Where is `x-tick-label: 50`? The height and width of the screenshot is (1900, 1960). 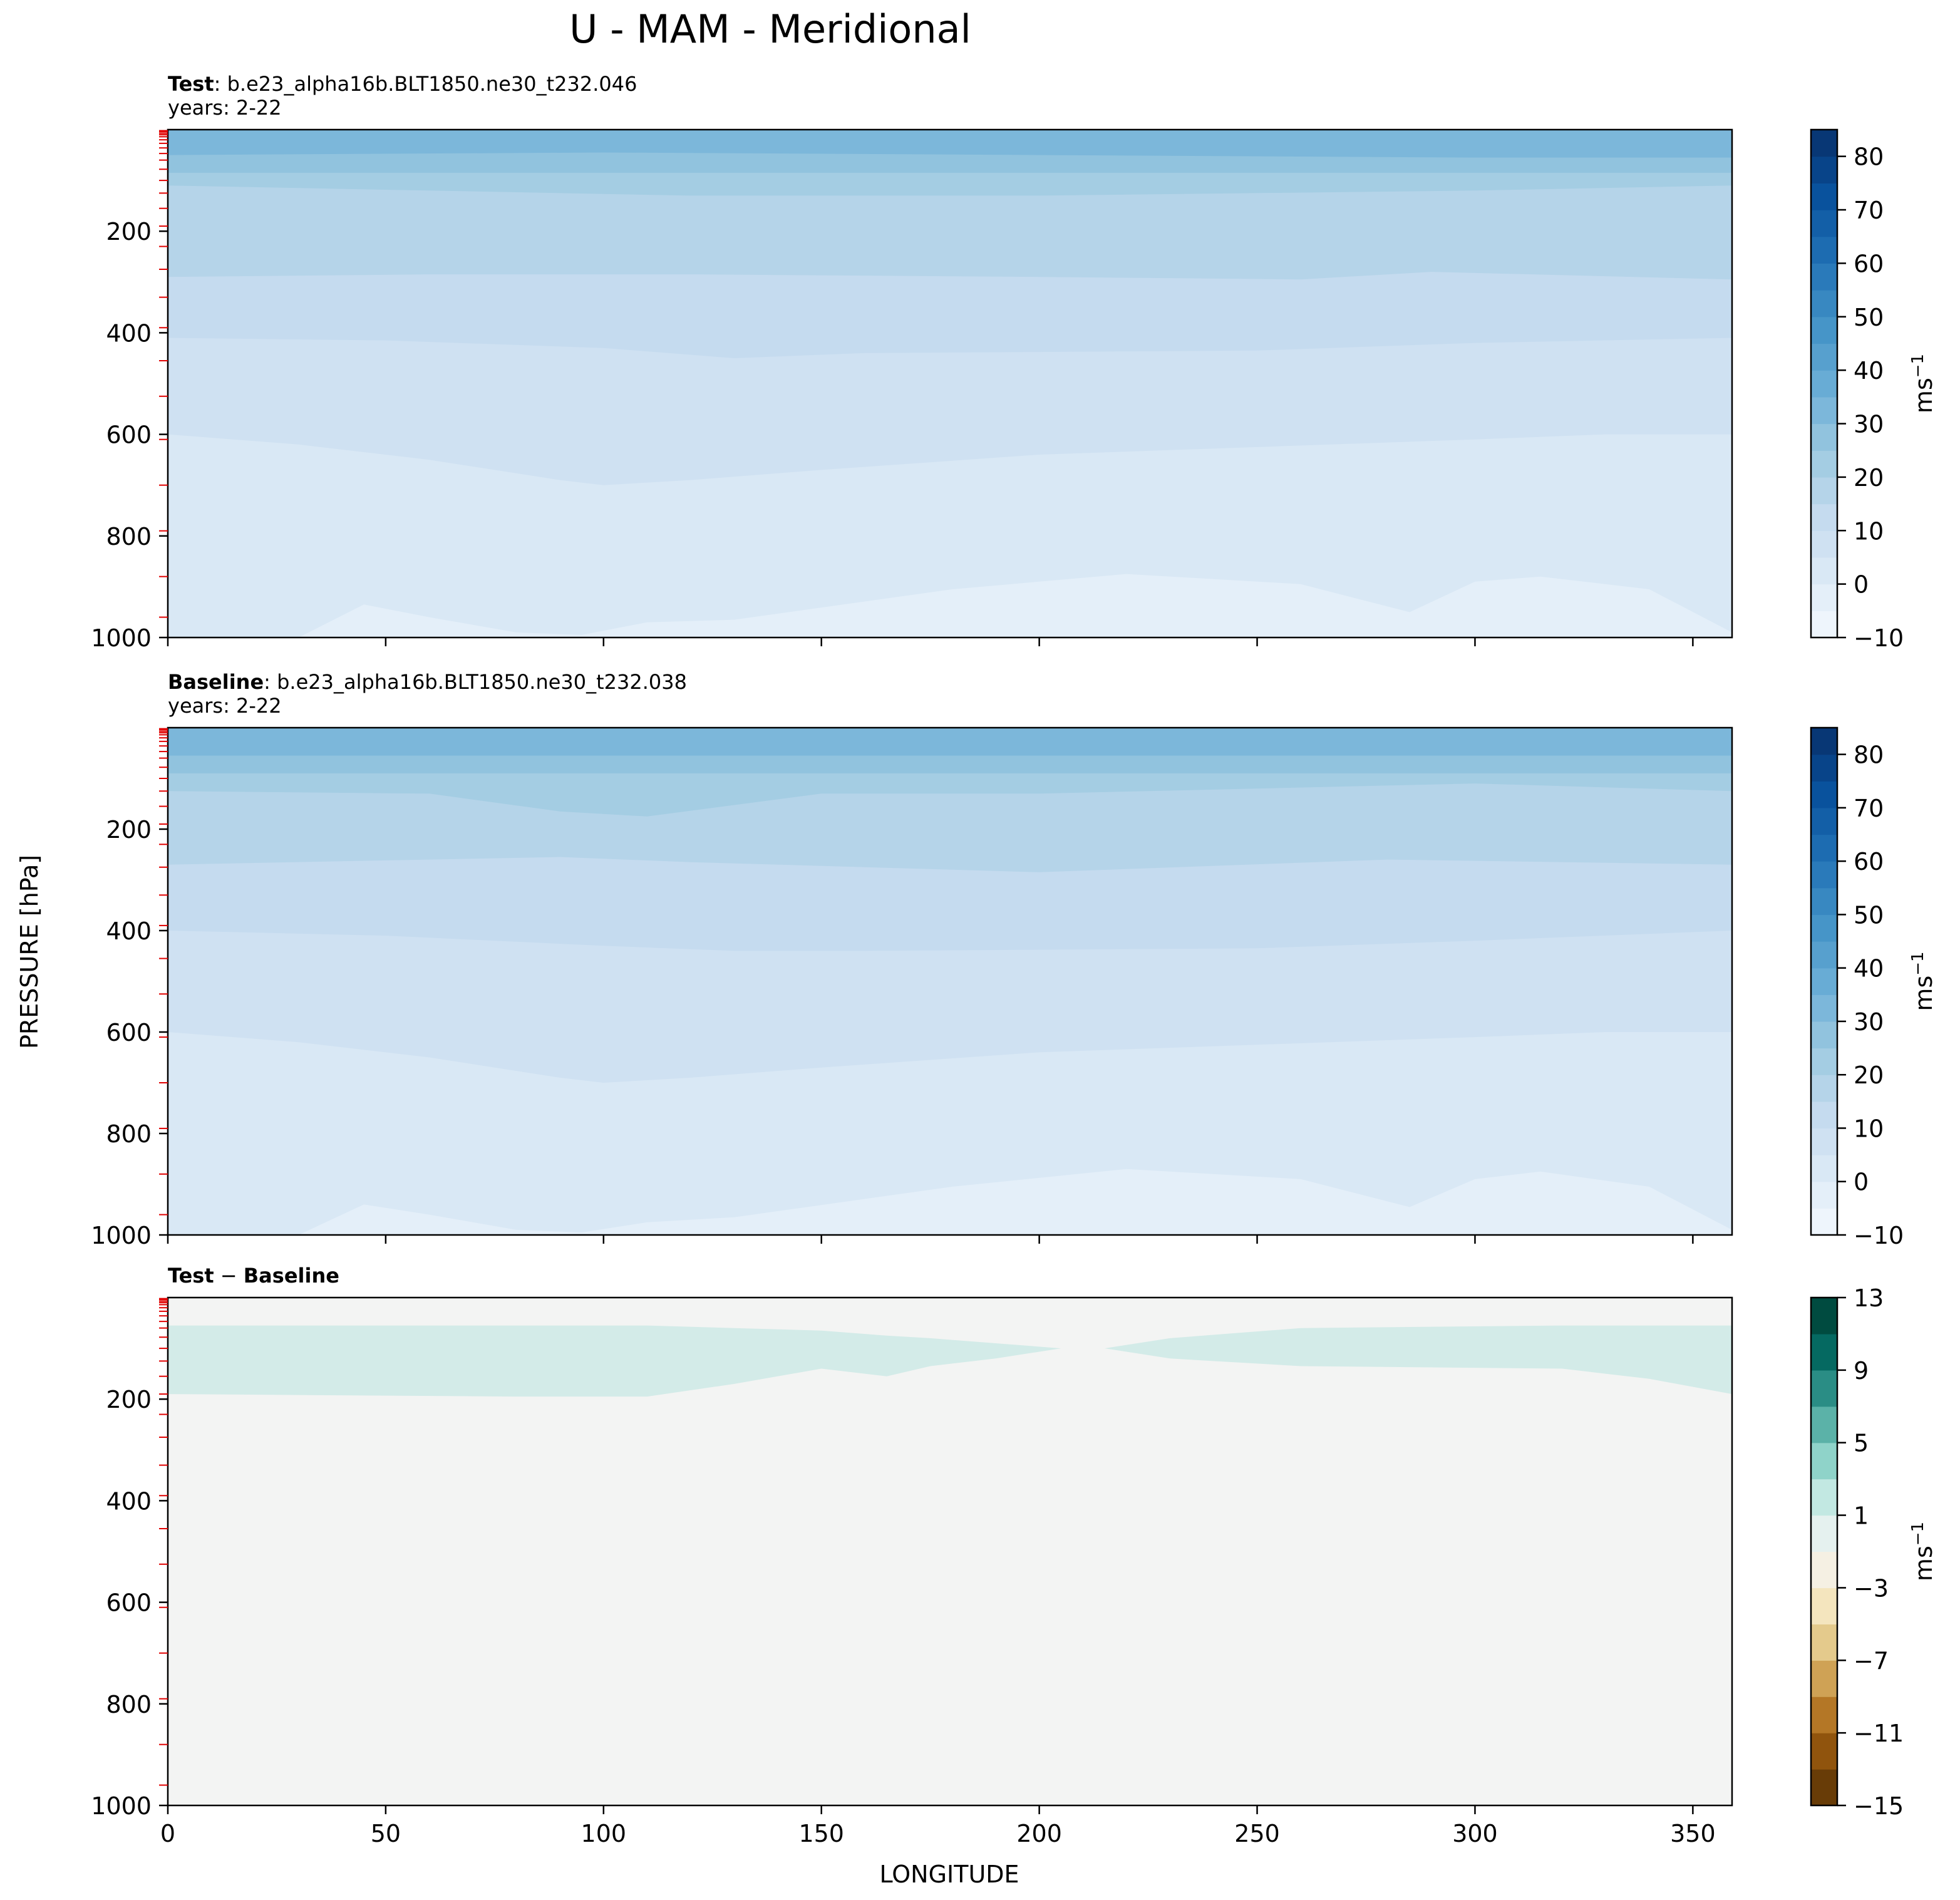
x-tick-label: 50 is located at coordinates (386, 1833).